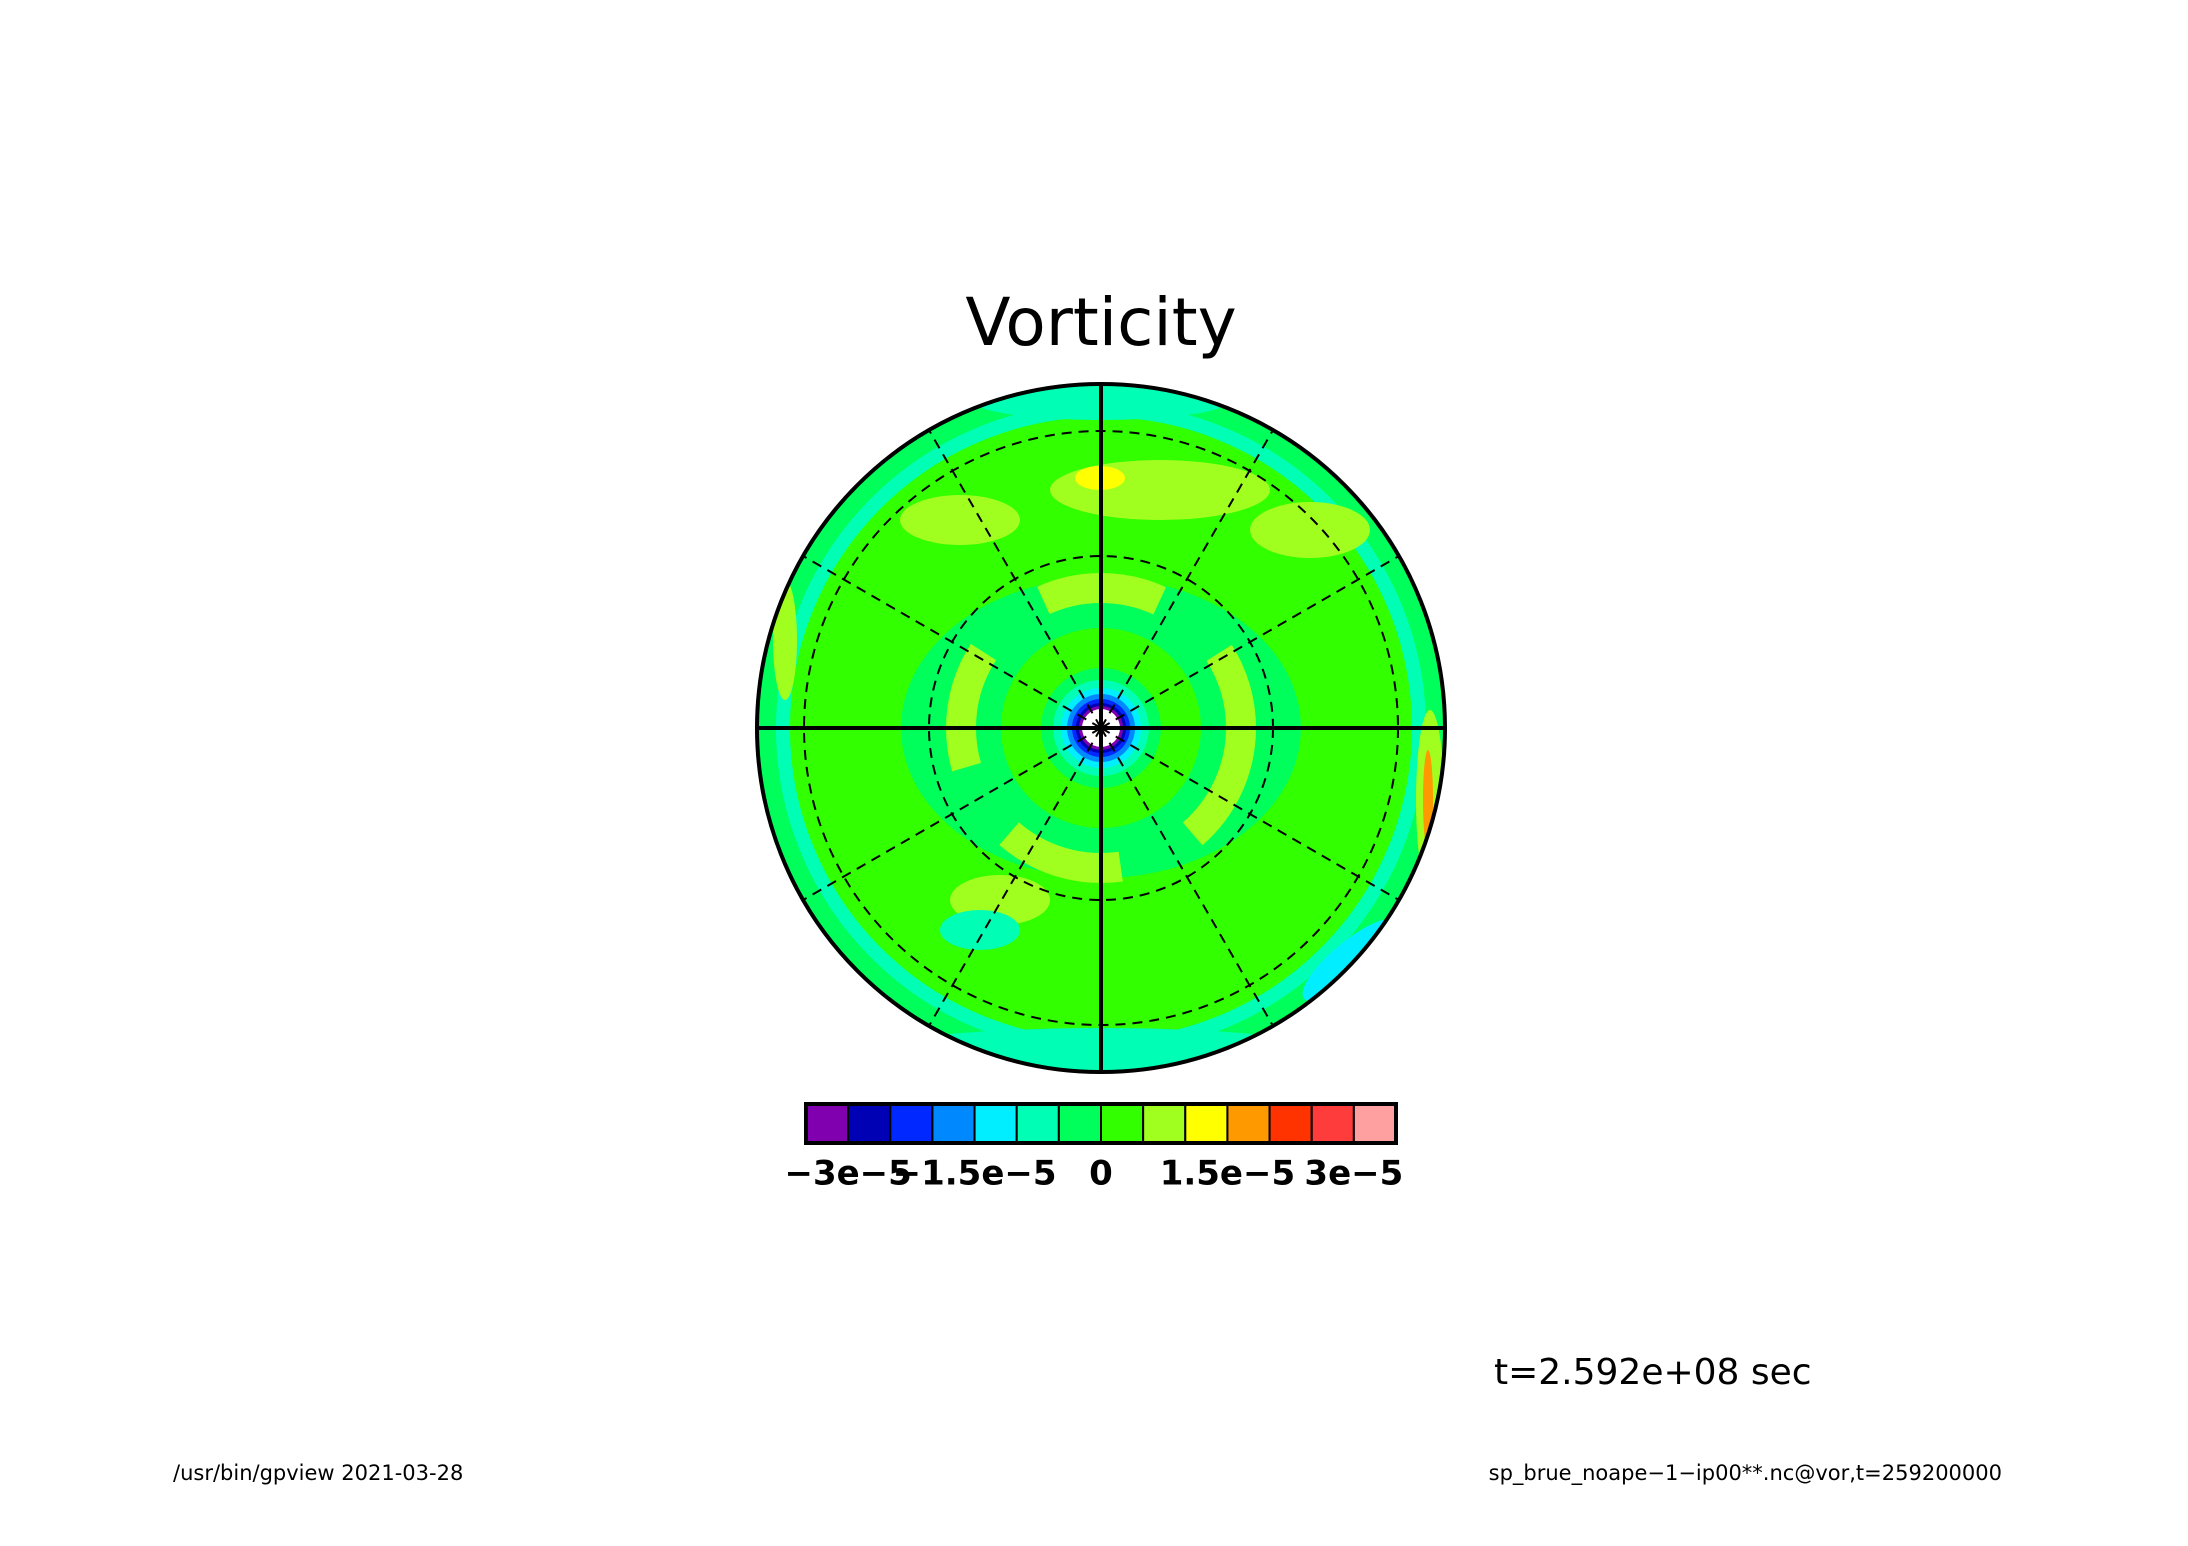 This screenshot has width=2188, height=1546. What do you see at coordinates (975, 1174) in the screenshot?
I see `colorbar-tick-label: −1.5e−5` at bounding box center [975, 1174].